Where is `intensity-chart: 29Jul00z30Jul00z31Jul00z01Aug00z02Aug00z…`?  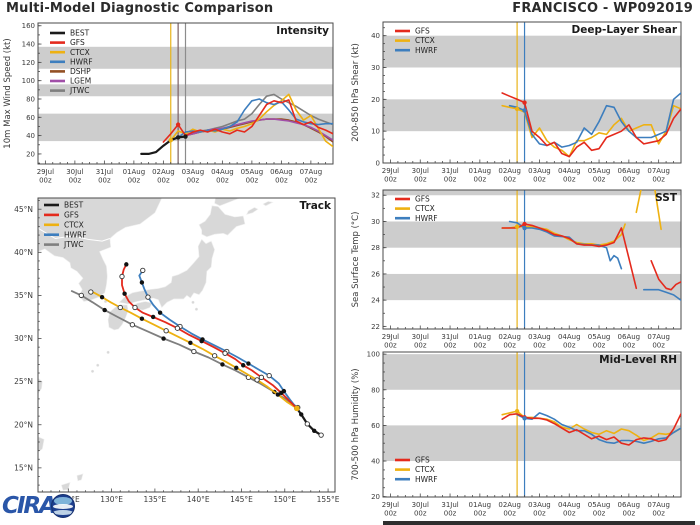 intensity-chart: 29Jul00z30Jul00z31Jul00z01Aug00z02Aug00z… is located at coordinates (168, 103).